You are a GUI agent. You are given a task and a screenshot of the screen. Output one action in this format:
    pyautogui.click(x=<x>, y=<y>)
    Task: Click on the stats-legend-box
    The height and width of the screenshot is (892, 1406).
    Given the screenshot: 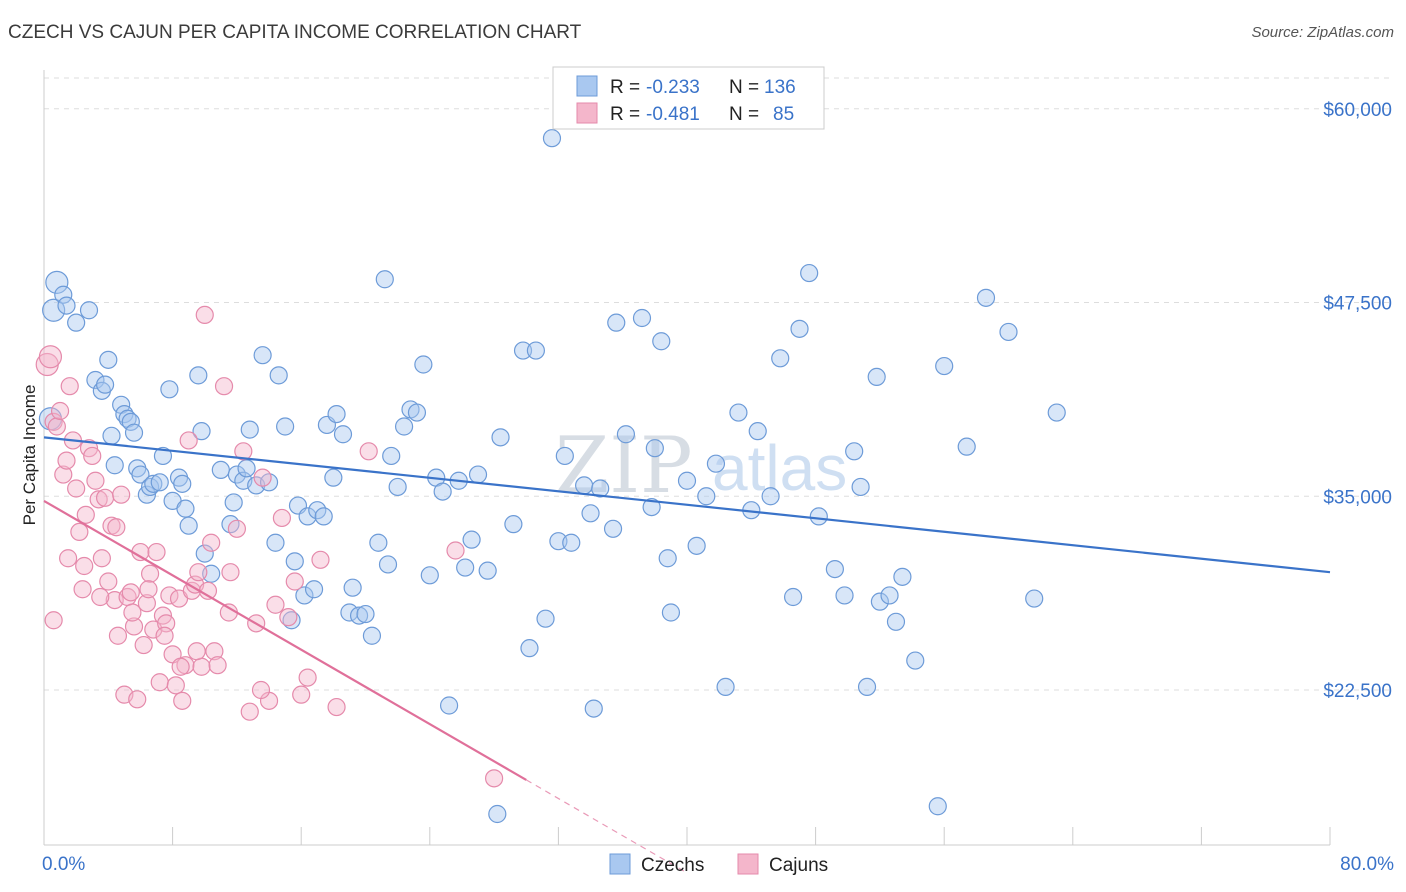 What is the action you would take?
    pyautogui.click(x=688, y=98)
    